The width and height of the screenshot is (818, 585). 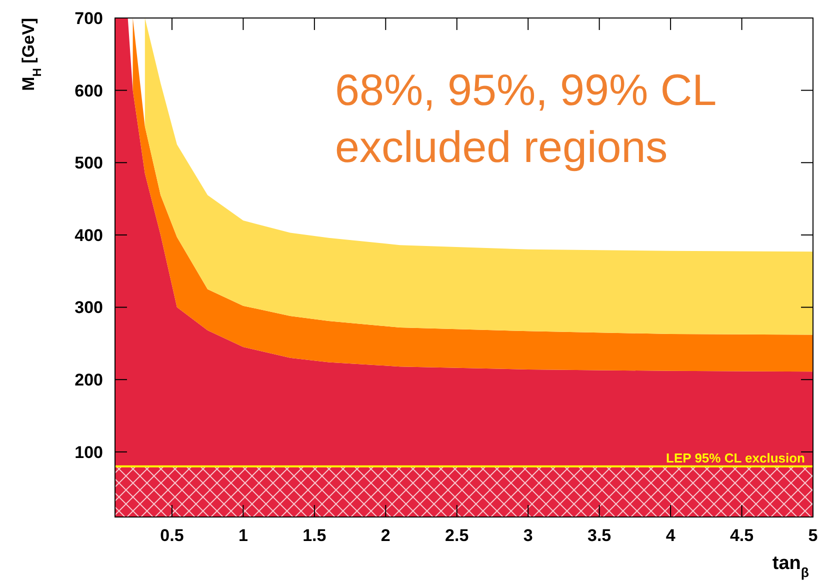 What do you see at coordinates (528, 535) in the screenshot?
I see `x-tick-label: 3` at bounding box center [528, 535].